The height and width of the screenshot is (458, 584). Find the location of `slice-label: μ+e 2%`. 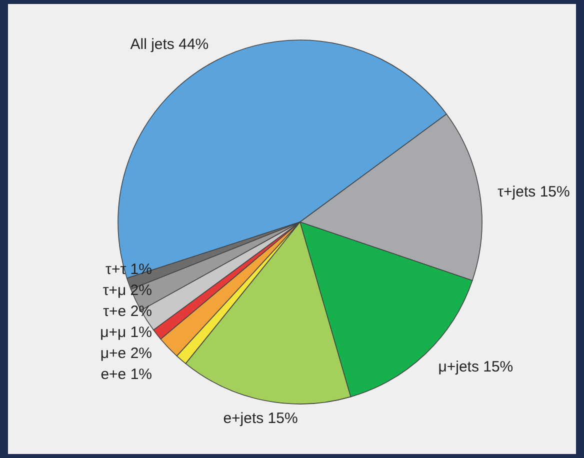

slice-label: μ+e 2% is located at coordinates (126, 353).